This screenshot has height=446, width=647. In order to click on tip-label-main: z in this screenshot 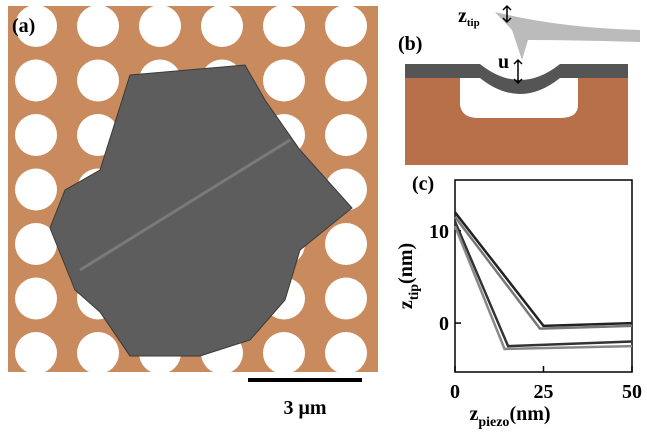, I will do `click(462, 16)`.